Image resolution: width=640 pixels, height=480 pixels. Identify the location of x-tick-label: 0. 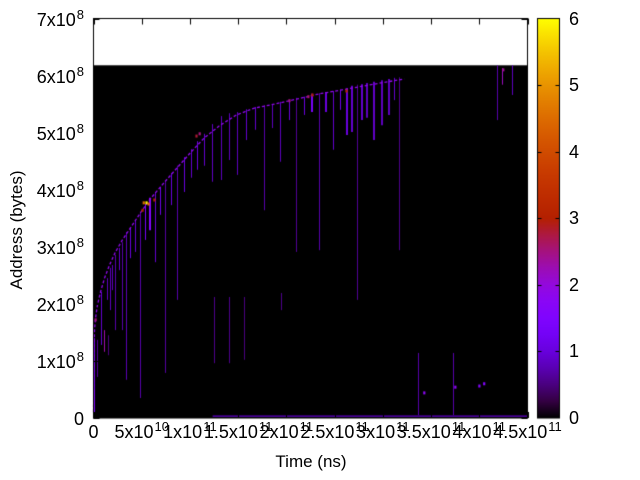
(93, 432).